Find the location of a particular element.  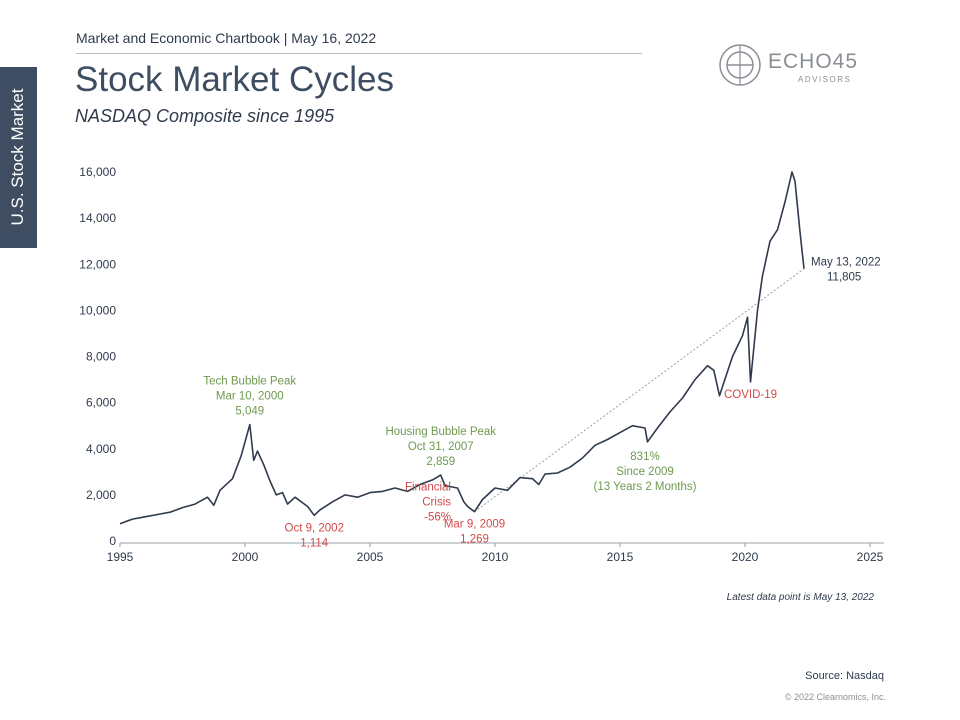

annotation-text: 1,114 is located at coordinates (314, 543).